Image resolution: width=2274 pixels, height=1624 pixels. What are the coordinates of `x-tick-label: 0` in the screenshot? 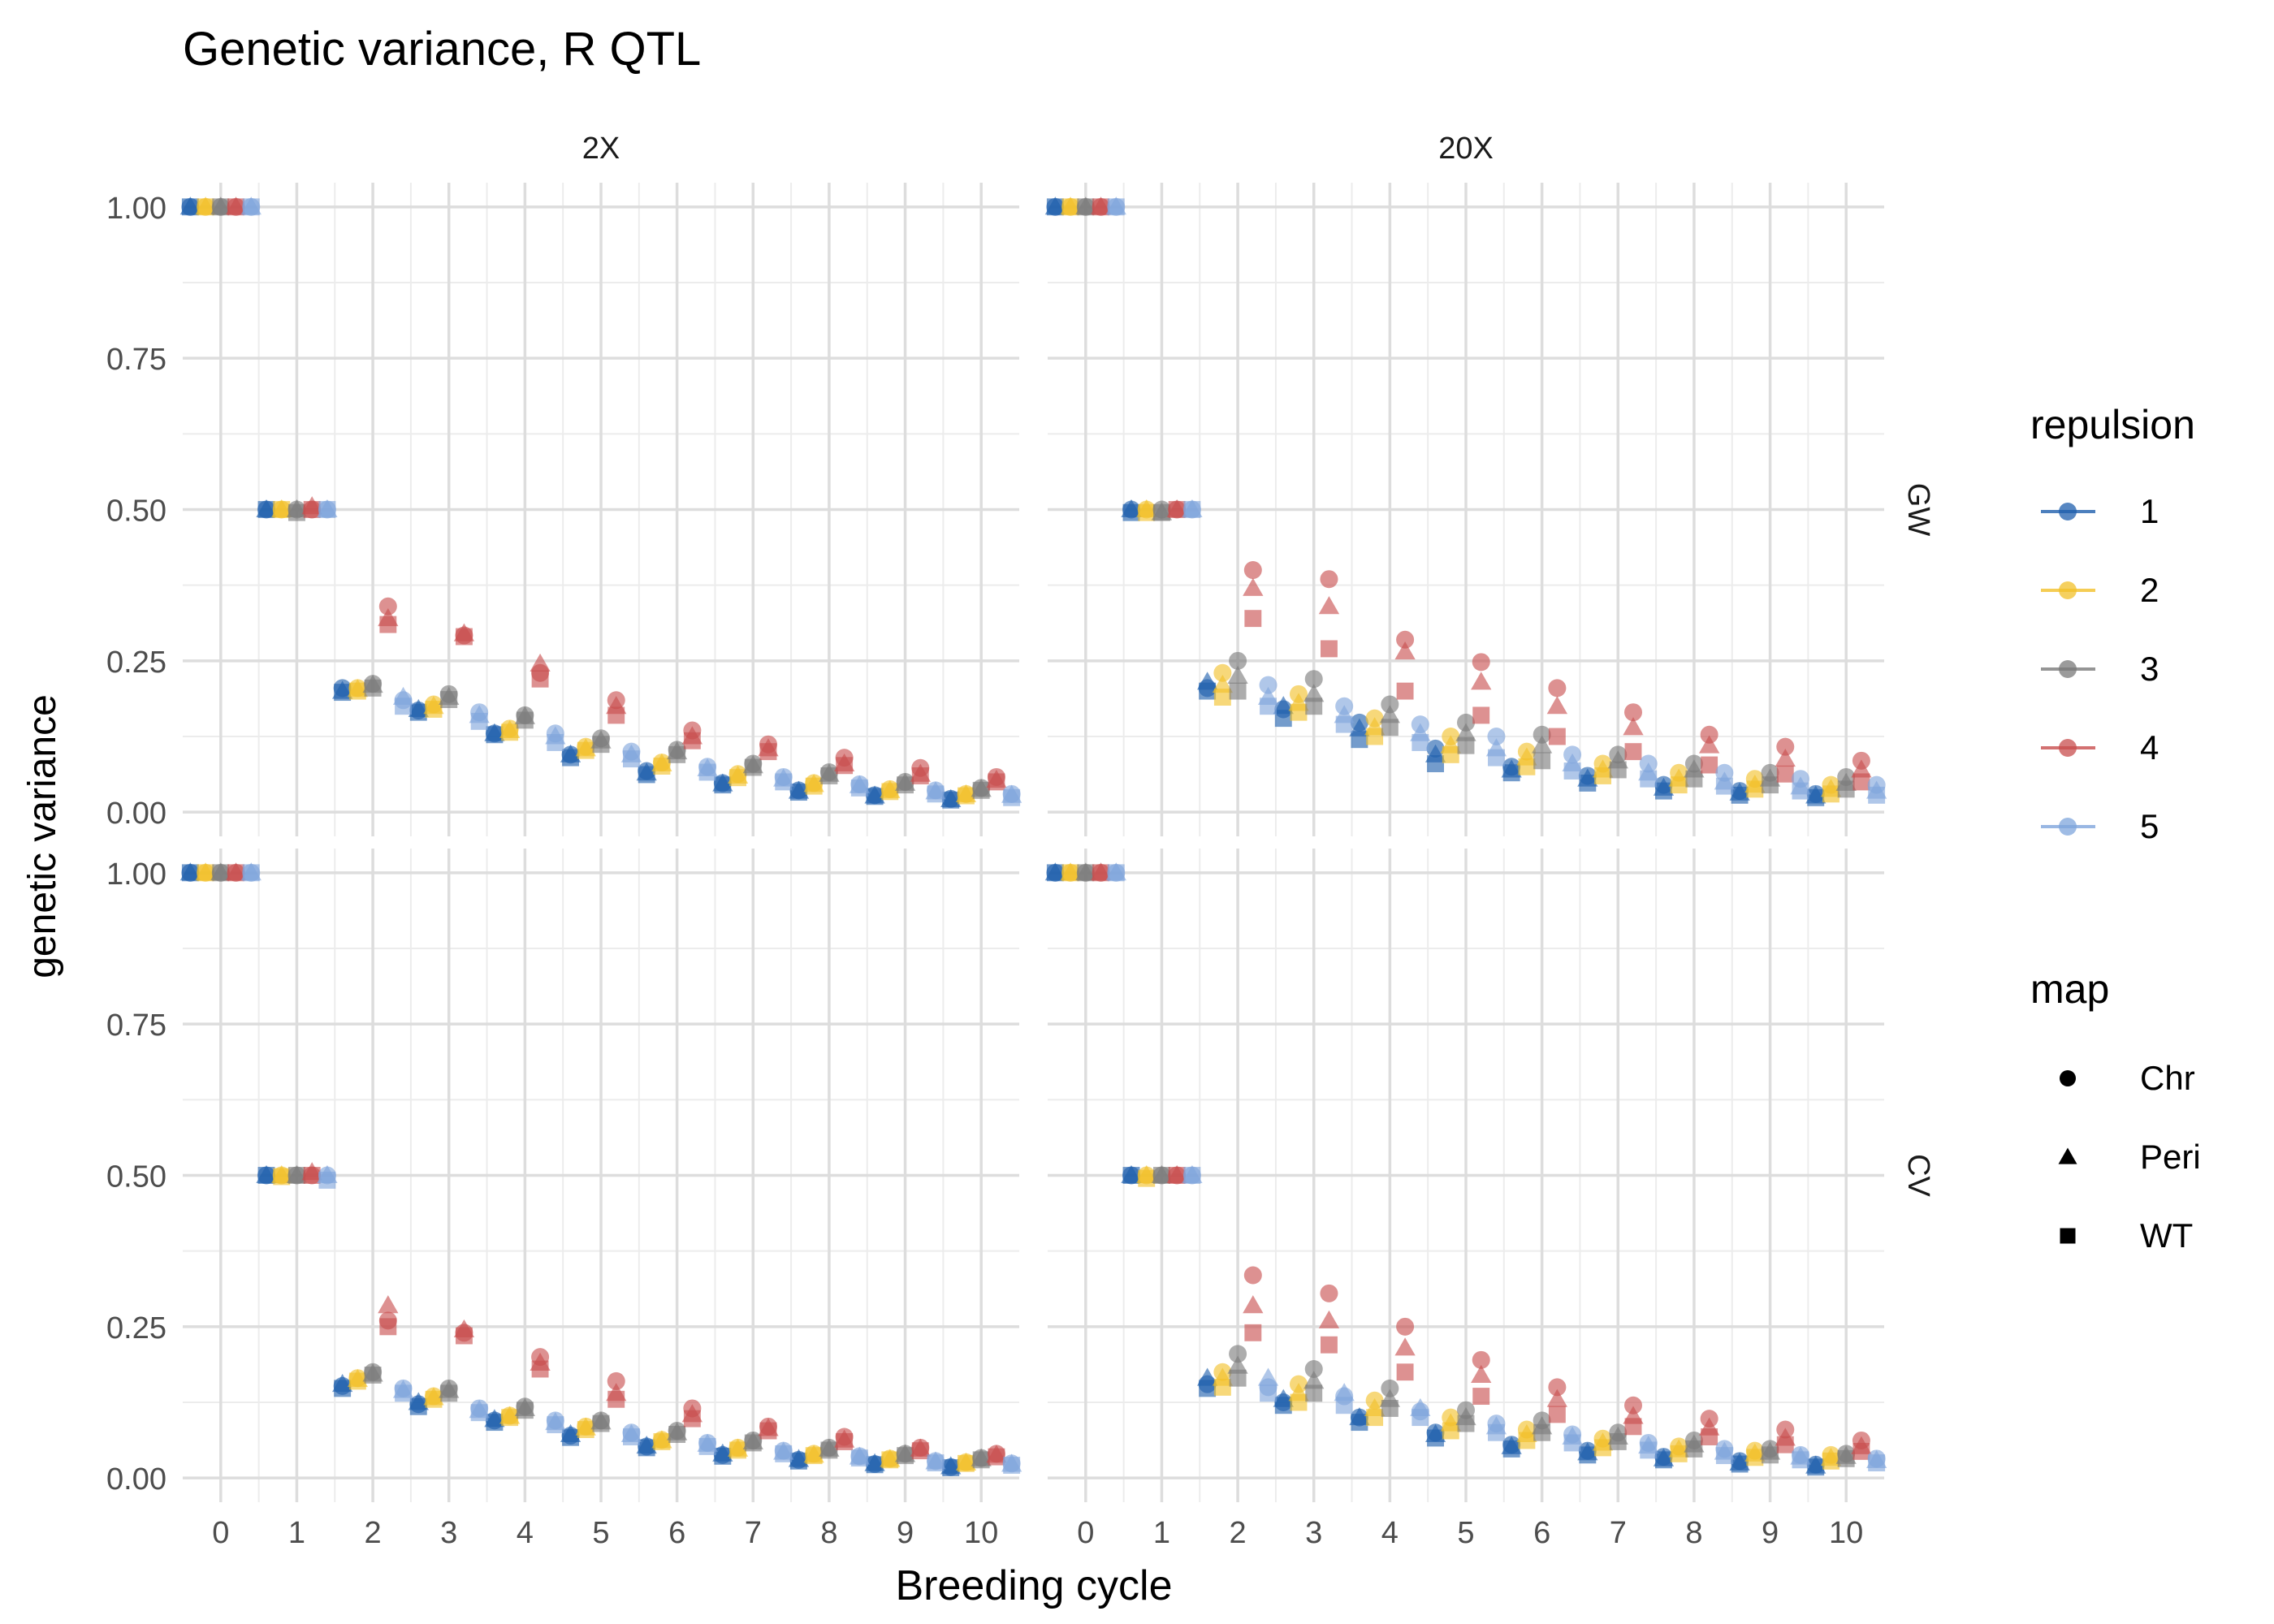 It's located at (220, 1533).